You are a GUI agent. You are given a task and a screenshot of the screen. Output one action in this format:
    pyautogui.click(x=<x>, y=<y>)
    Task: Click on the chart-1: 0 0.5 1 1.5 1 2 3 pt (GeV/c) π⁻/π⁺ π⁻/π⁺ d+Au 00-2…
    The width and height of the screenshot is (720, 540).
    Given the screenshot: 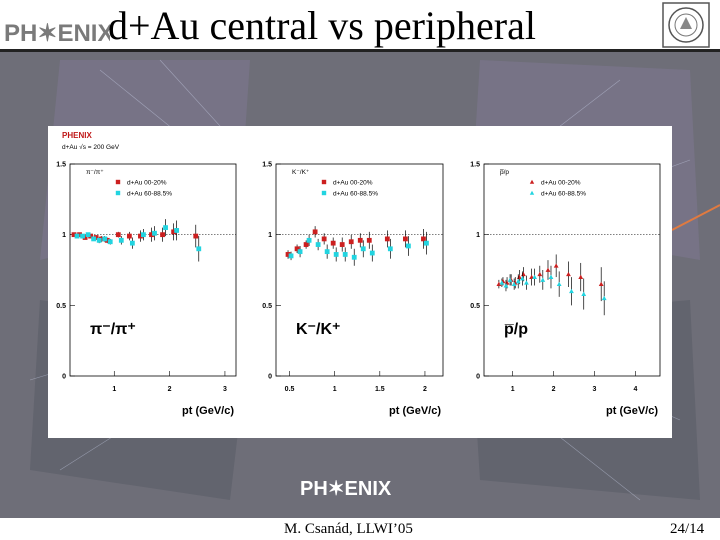 What is the action you would take?
    pyautogui.click(x=146, y=289)
    